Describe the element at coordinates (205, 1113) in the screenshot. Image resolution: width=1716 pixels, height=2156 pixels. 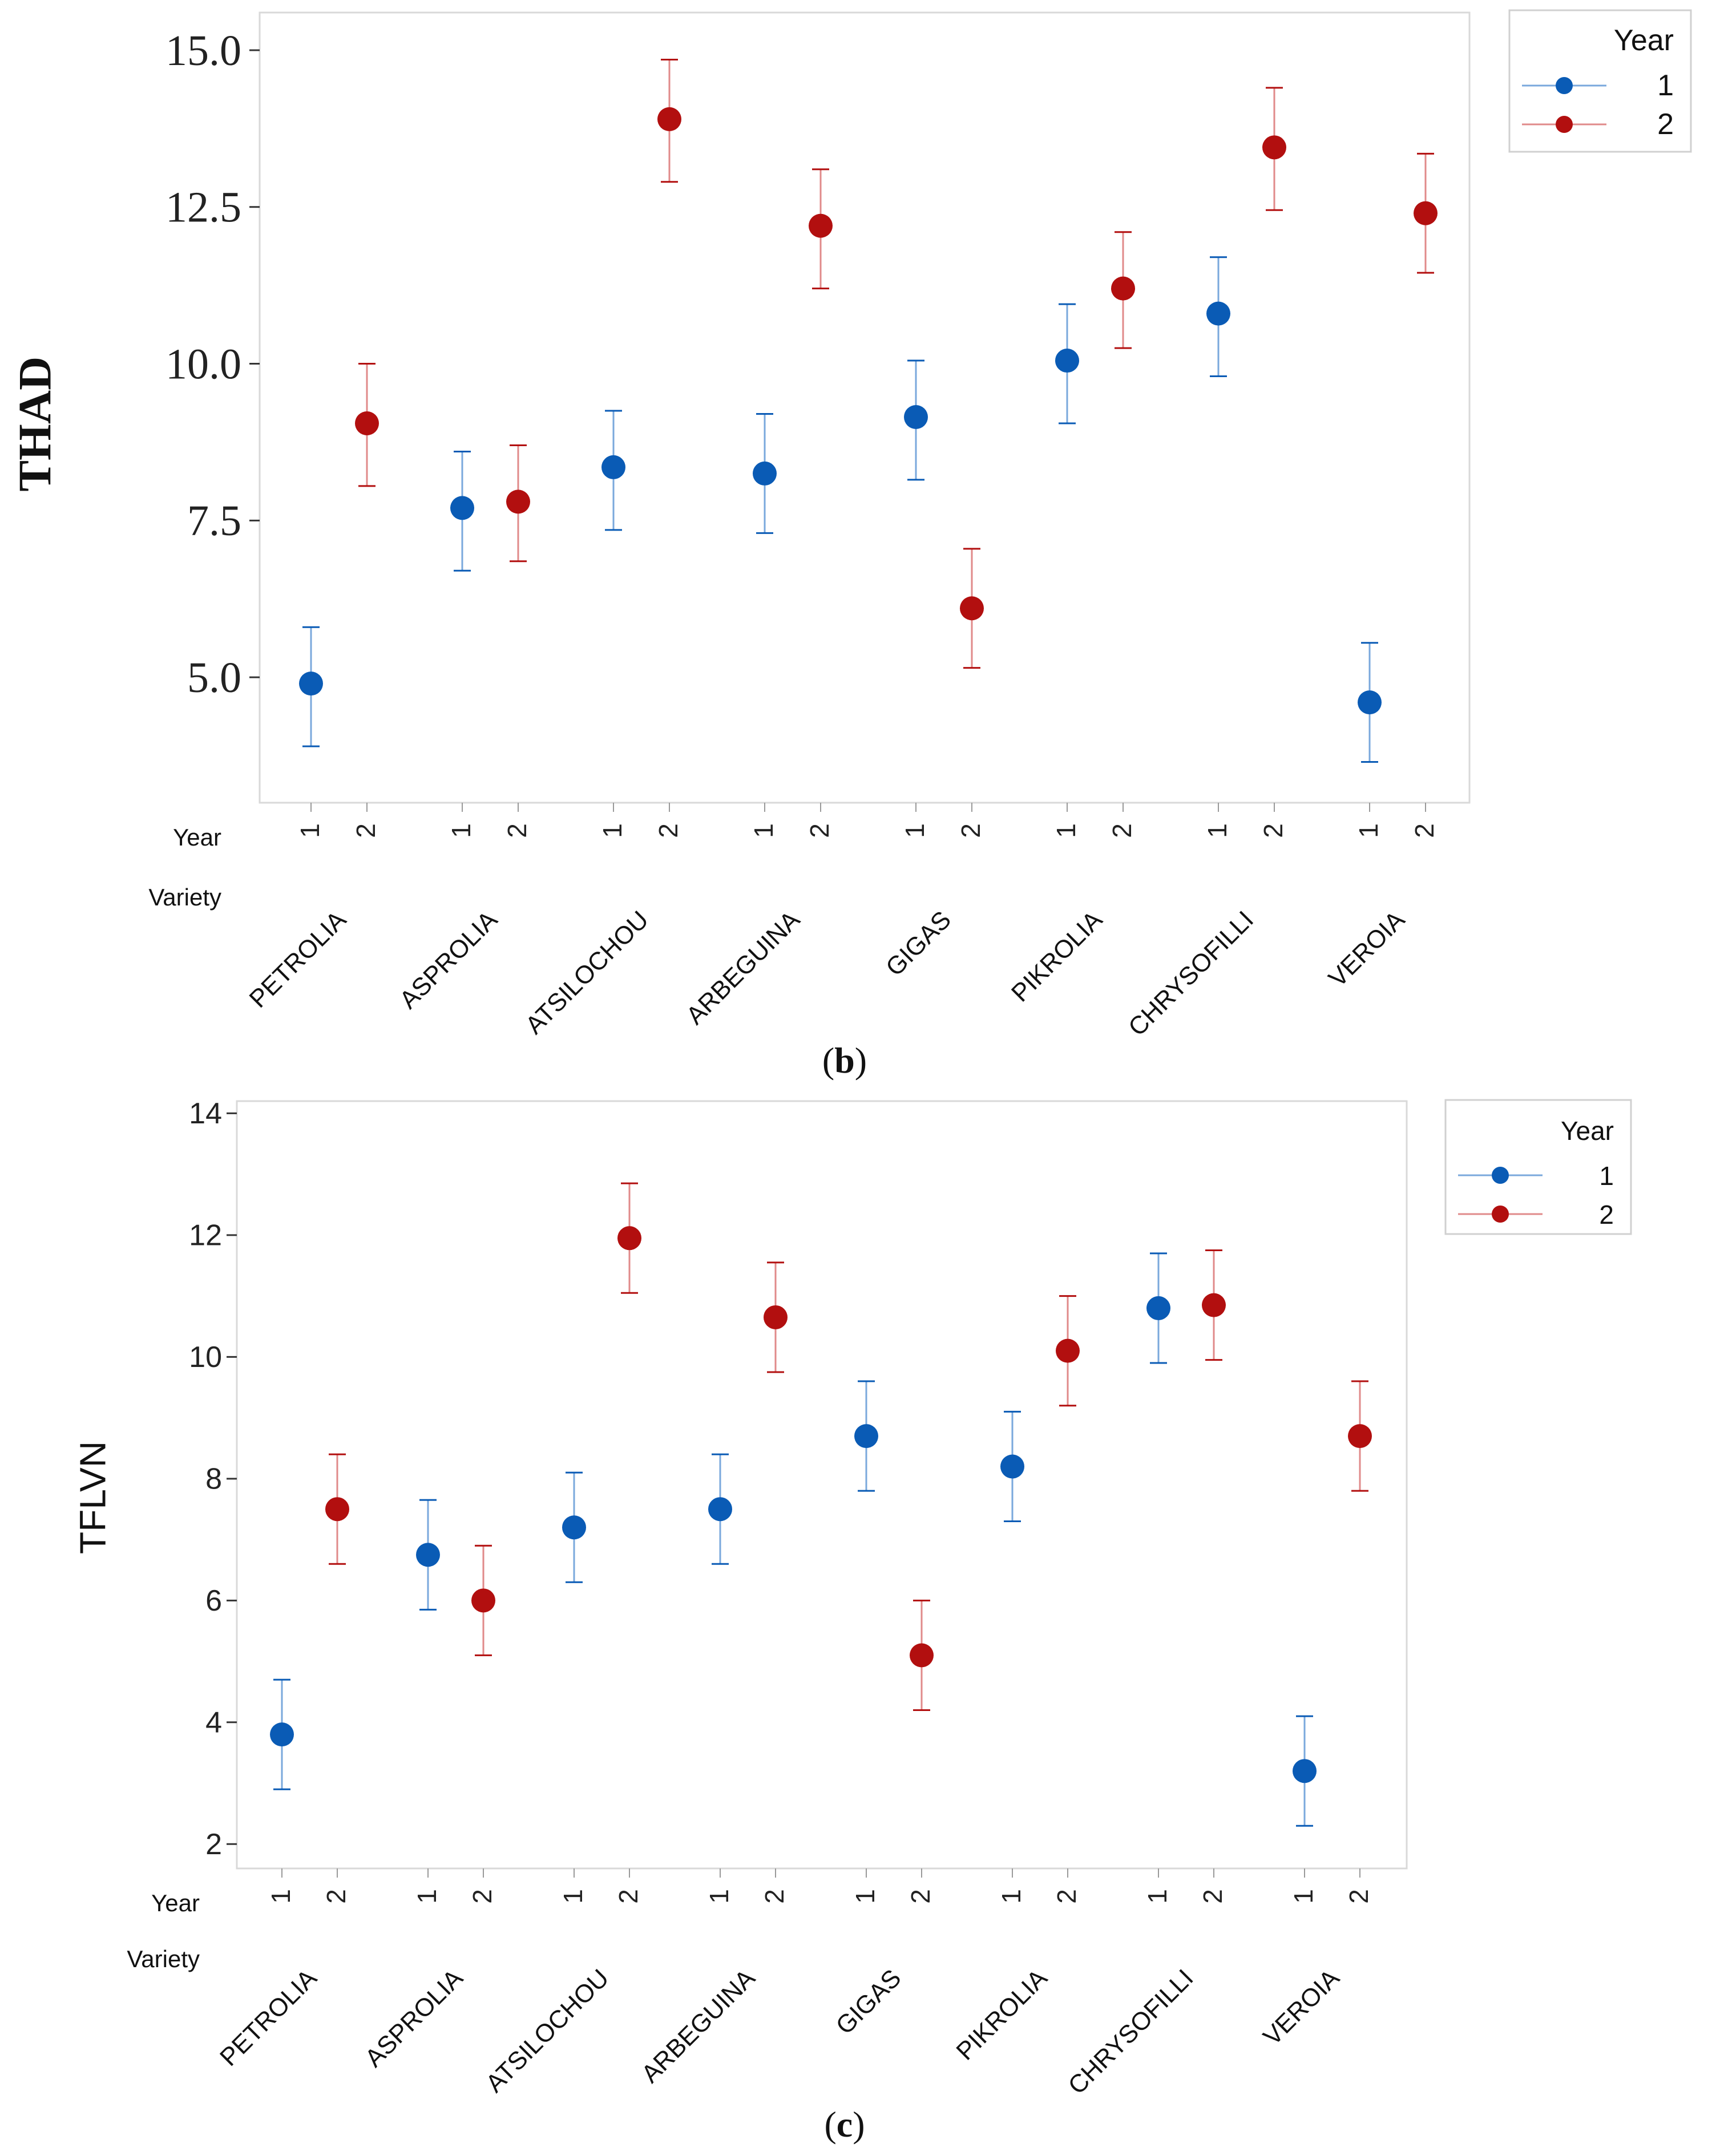
I see `y-tick-label: 14` at that location.